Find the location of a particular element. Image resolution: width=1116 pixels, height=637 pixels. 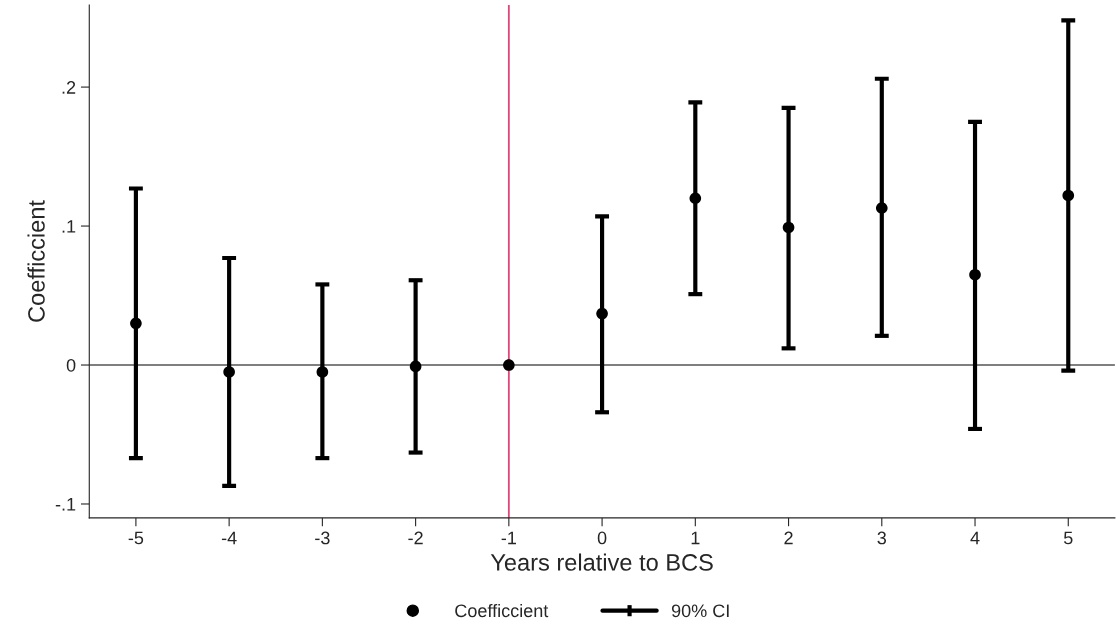

y-tick-label: 0 is located at coordinates (71, 365).